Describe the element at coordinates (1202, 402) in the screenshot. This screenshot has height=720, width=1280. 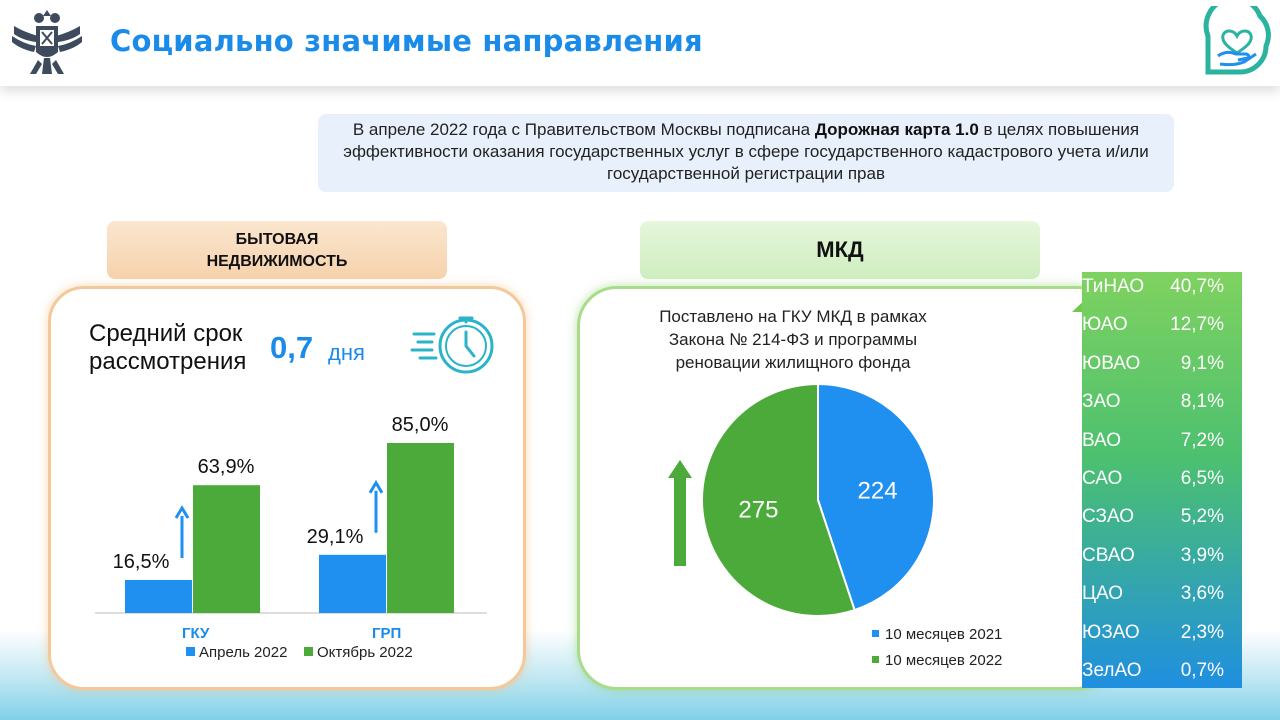
I see `district-value: 8,1%` at that location.